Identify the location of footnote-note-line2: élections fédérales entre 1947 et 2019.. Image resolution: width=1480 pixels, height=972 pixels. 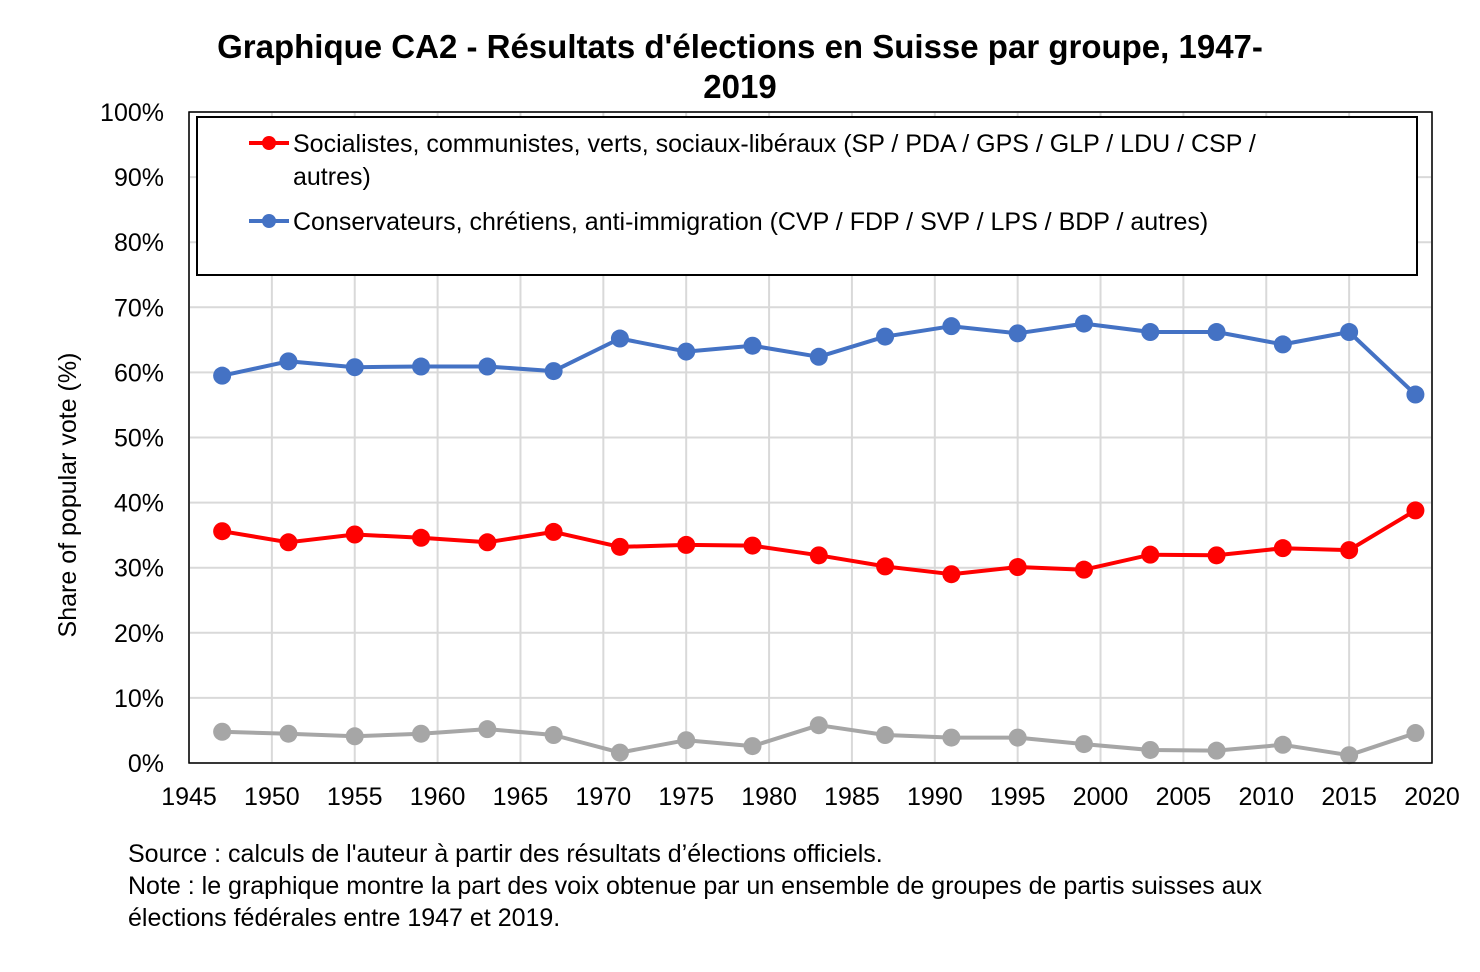
(344, 918).